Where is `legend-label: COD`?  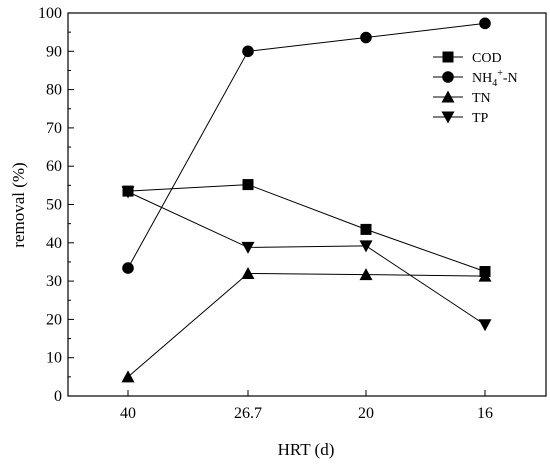
legend-label: COD is located at coordinates (487, 58).